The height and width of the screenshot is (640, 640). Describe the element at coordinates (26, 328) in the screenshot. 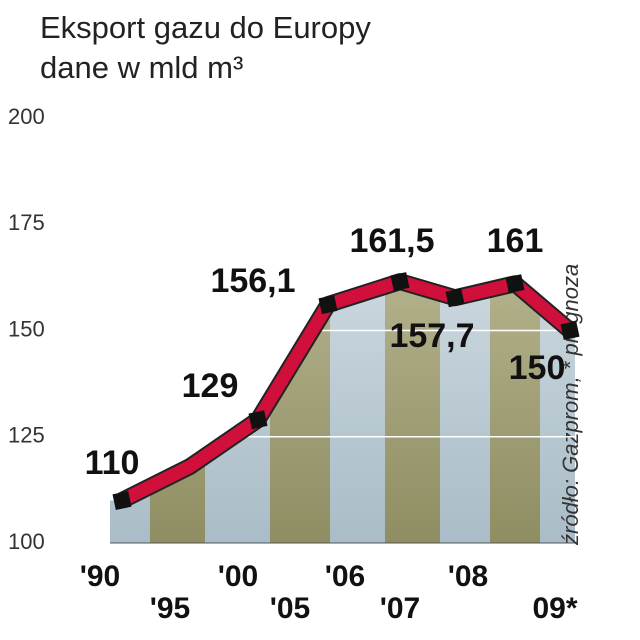

I see `y-tick-label: 150` at that location.